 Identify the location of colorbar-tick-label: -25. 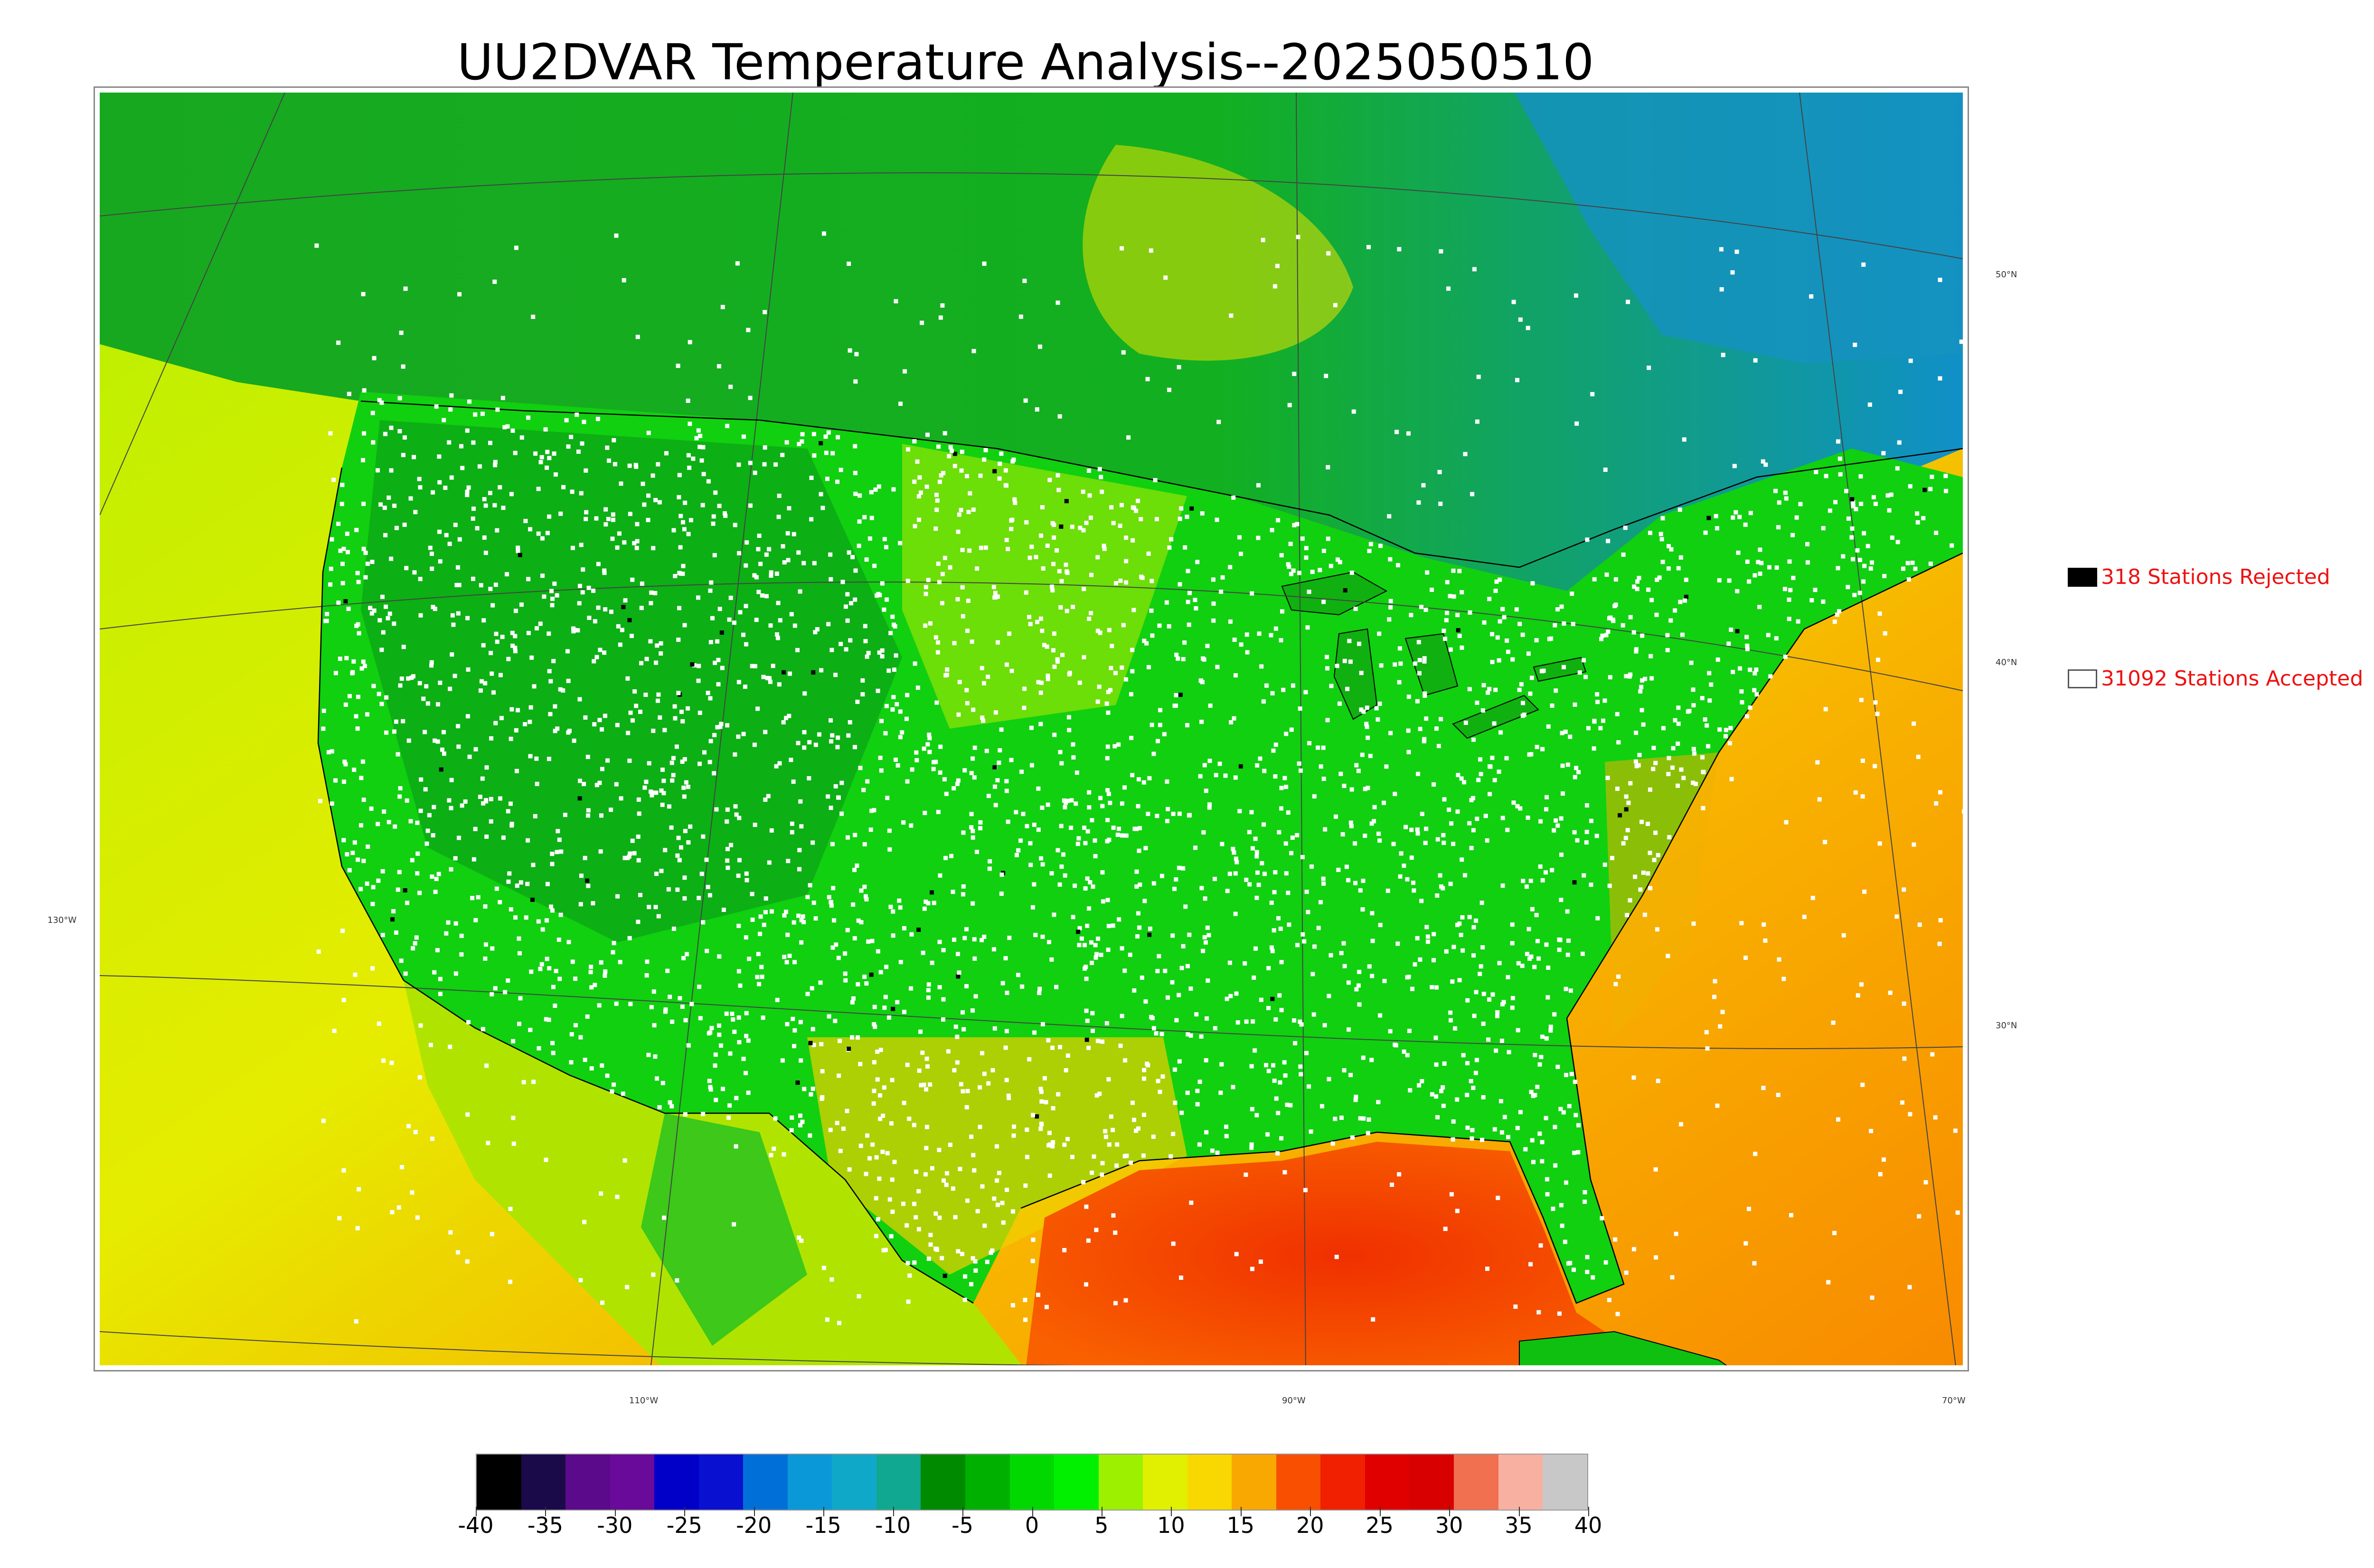
(684, 1525).